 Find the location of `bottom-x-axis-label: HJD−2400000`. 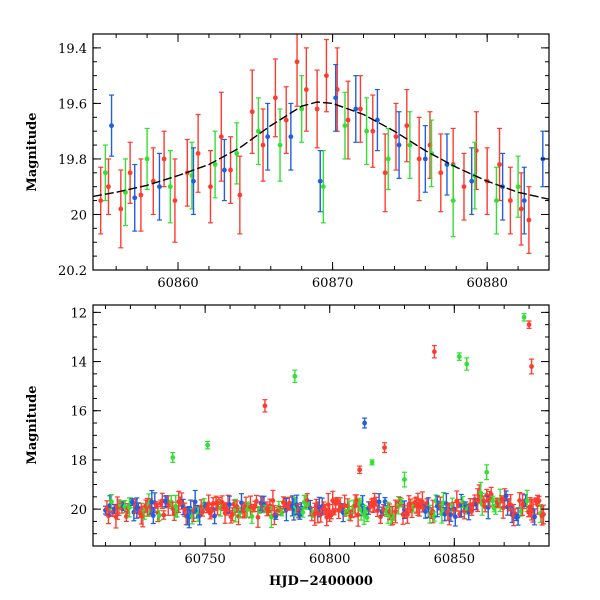

bottom-x-axis-label: HJD−2400000 is located at coordinates (321, 581).